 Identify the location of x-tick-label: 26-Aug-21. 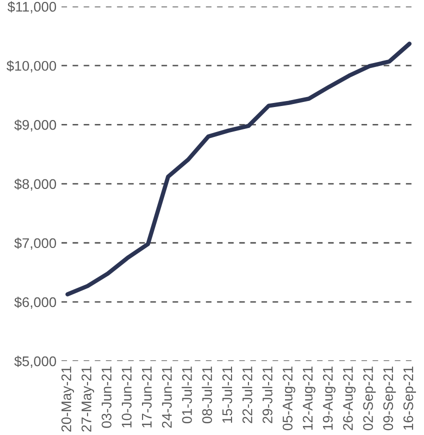
(349, 398).